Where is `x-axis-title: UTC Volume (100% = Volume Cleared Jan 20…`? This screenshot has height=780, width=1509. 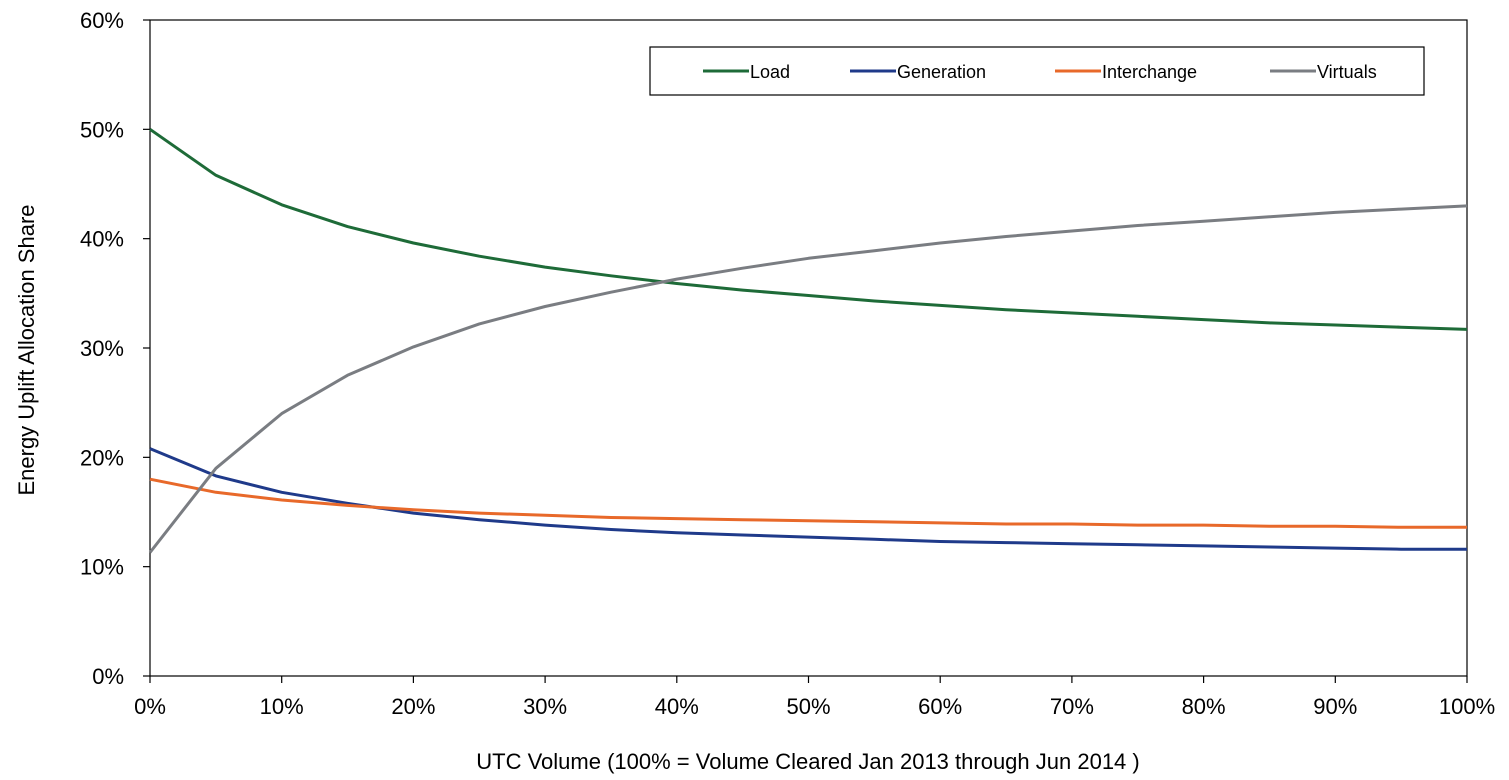 x-axis-title: UTC Volume (100% = Volume Cleared Jan 20… is located at coordinates (807, 761).